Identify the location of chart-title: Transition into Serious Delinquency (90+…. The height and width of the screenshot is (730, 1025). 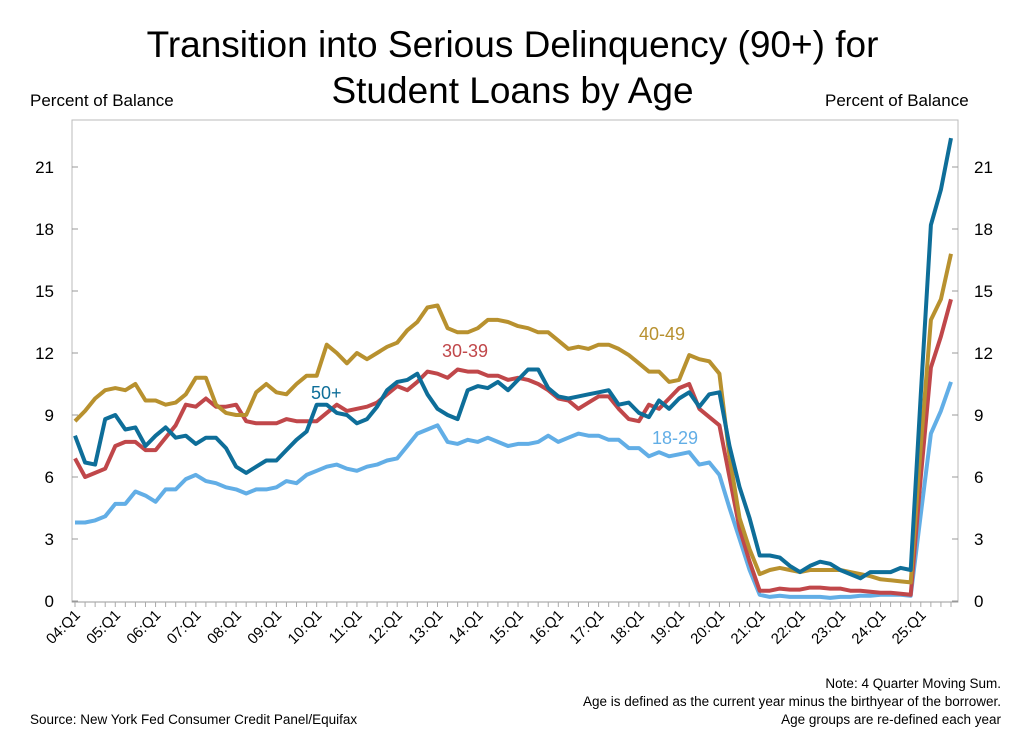
(512, 68).